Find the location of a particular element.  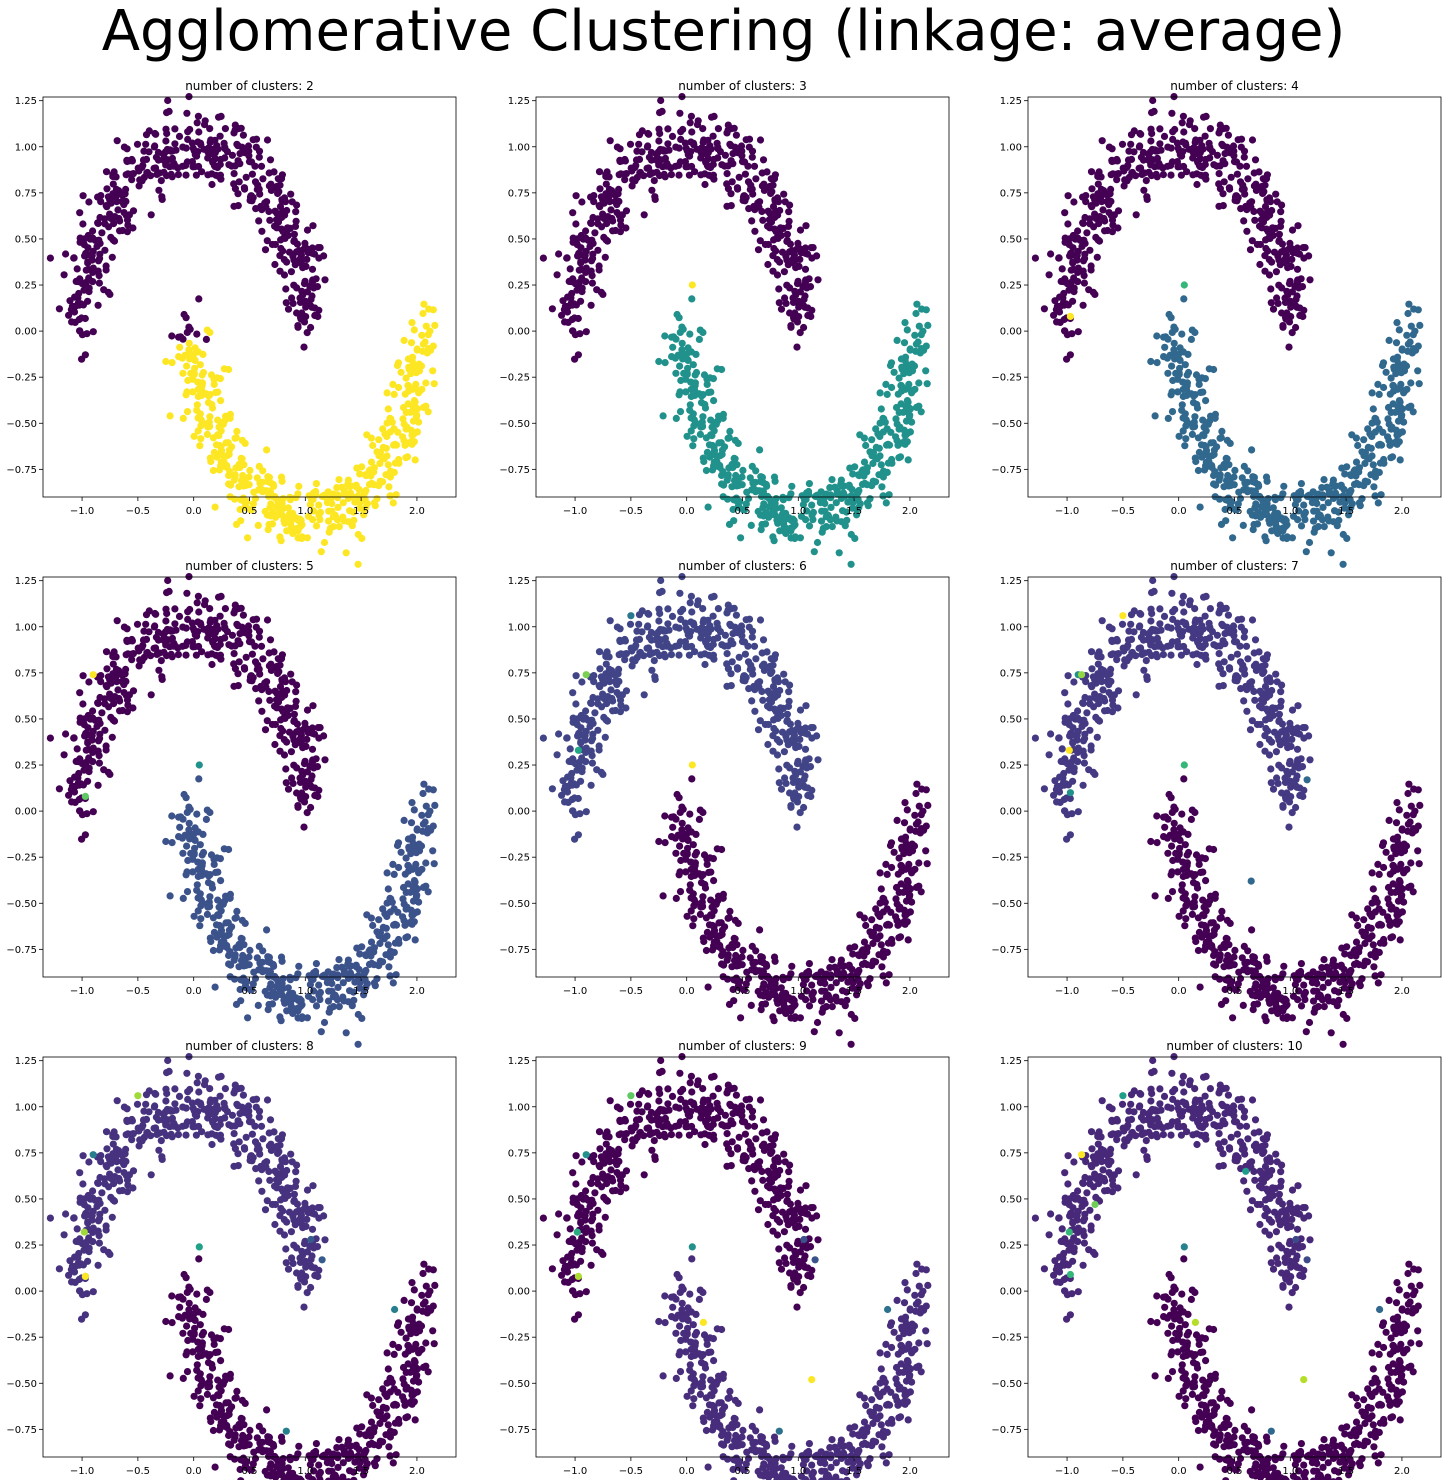

x-tick-label: 1.5 is located at coordinates (854, 511).